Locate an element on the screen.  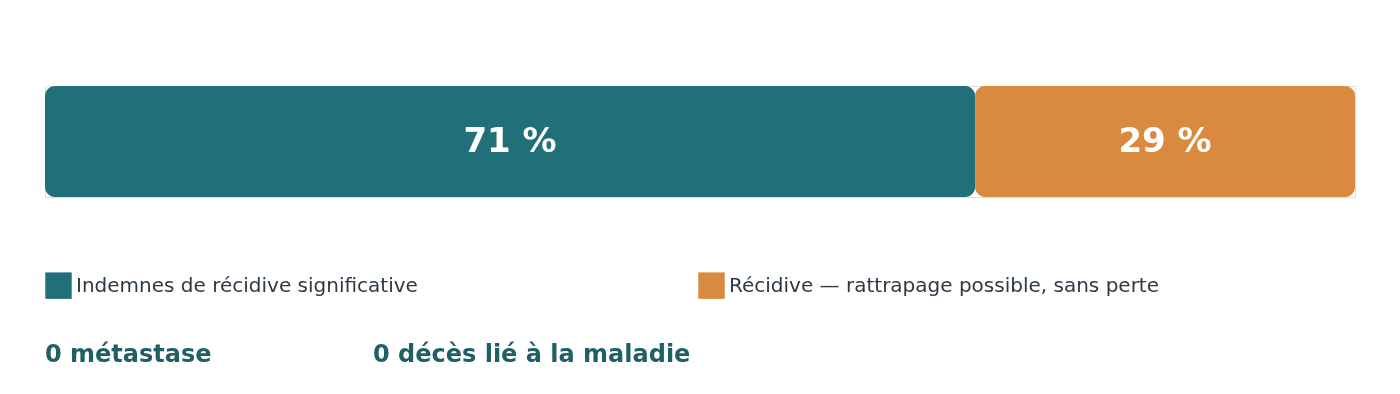
text: 0 décès lié à la maladie is located at coordinates (532, 354).